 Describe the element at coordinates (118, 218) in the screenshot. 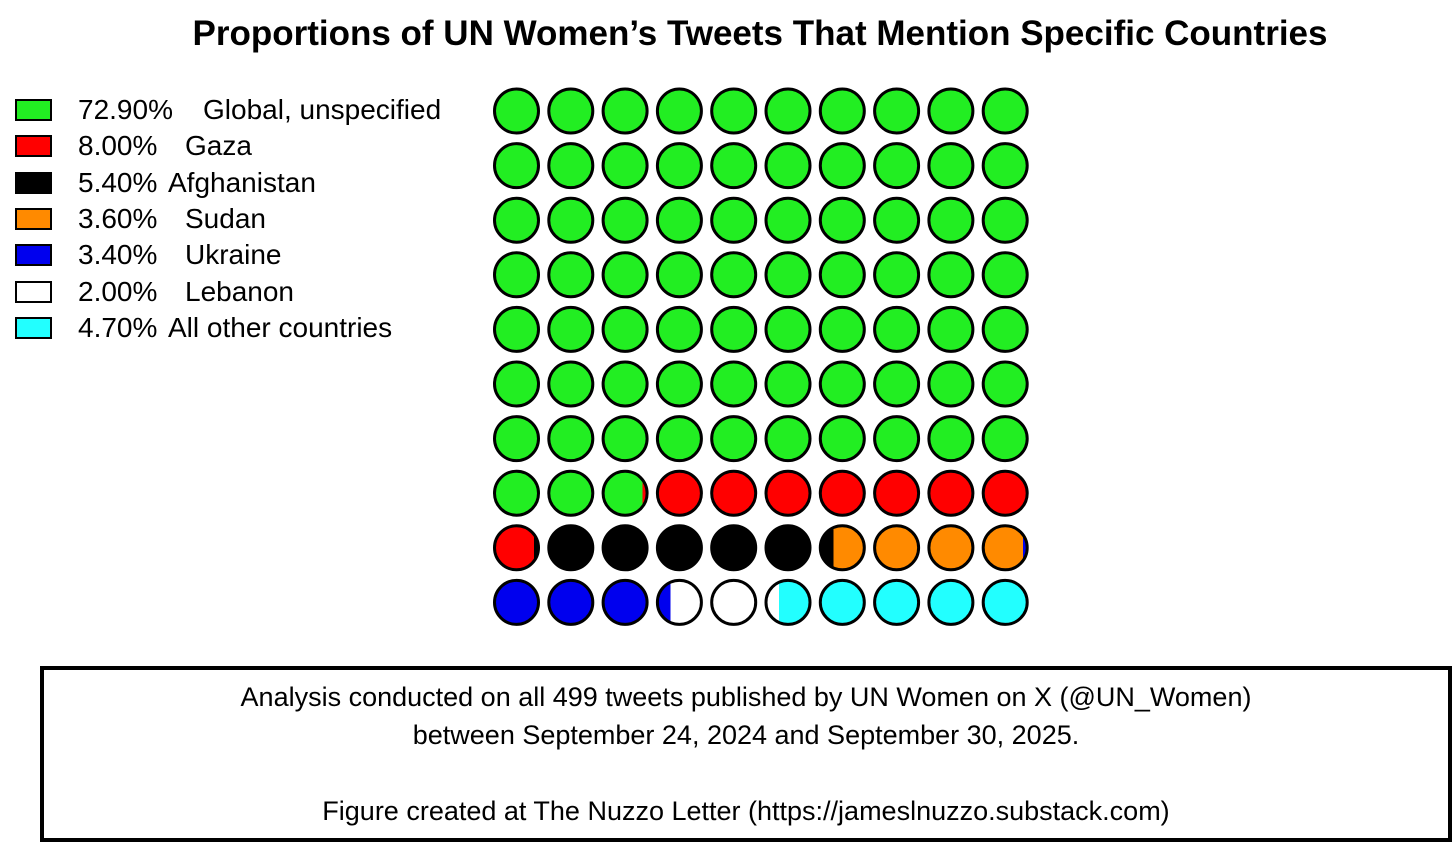

I see `legend-percent: 3.60%` at that location.